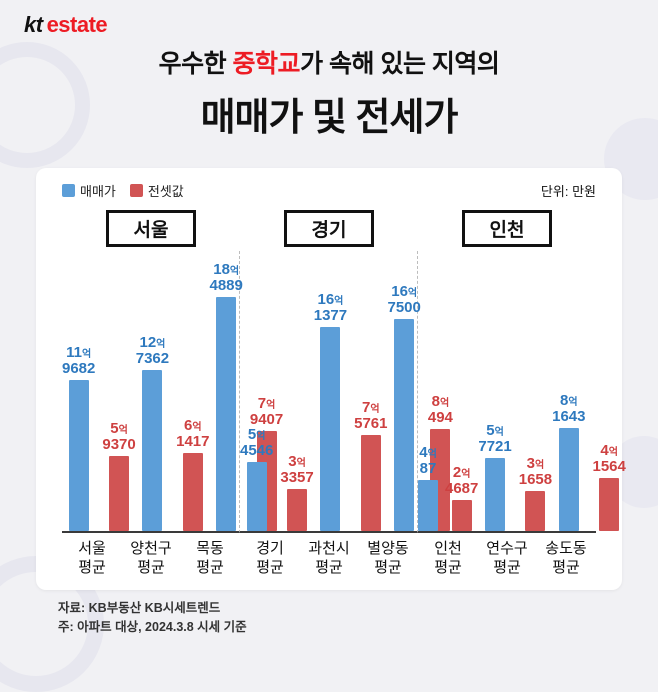 This screenshot has height=692, width=658. Describe the element at coordinates (507, 558) in the screenshot. I see `category-label: 연수구 평균` at that location.